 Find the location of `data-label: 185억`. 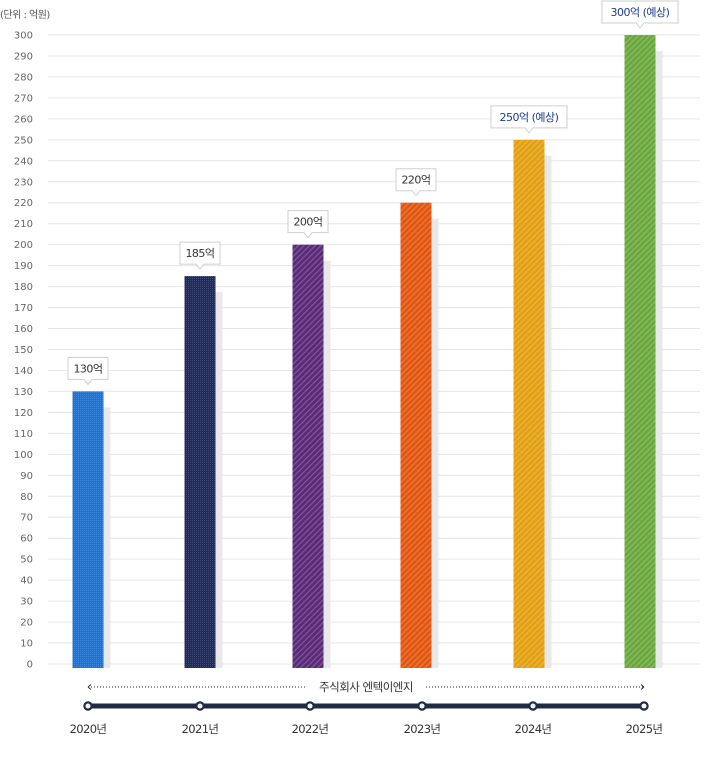

data-label: 185억 is located at coordinates (199, 253).